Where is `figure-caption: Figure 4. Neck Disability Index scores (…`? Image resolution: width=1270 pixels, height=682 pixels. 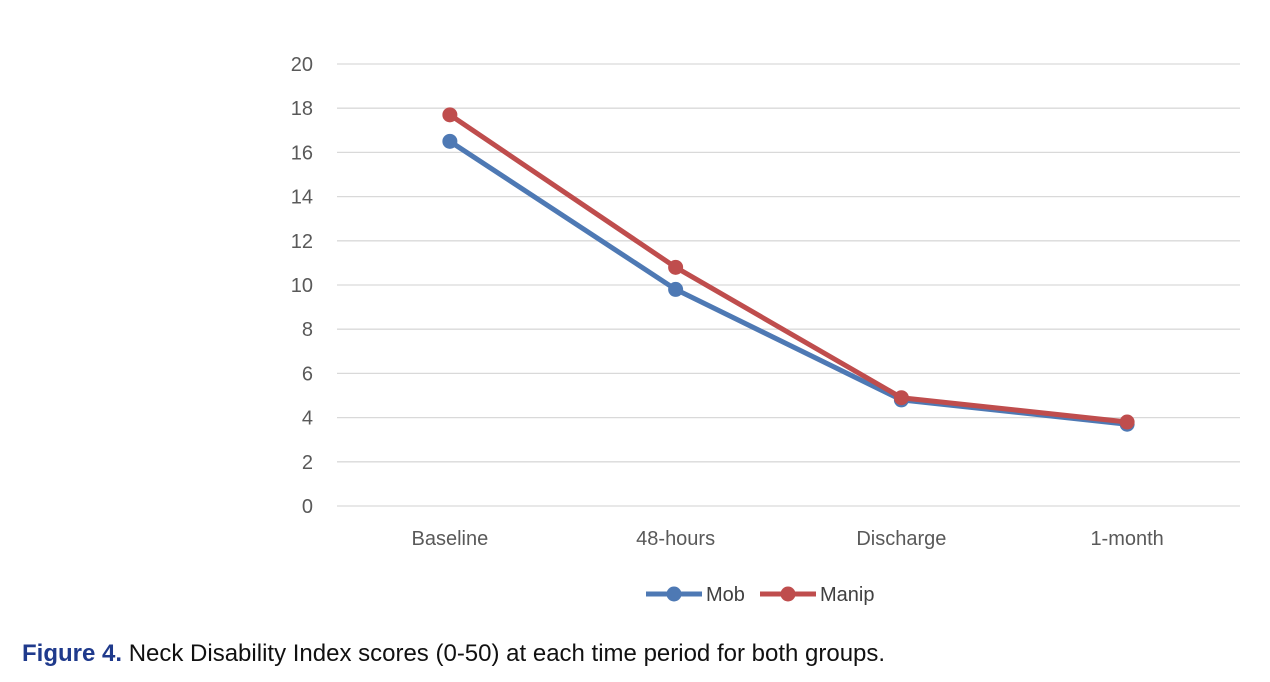
figure-caption: Figure 4. Neck Disability Index scores (… is located at coordinates (453, 654).